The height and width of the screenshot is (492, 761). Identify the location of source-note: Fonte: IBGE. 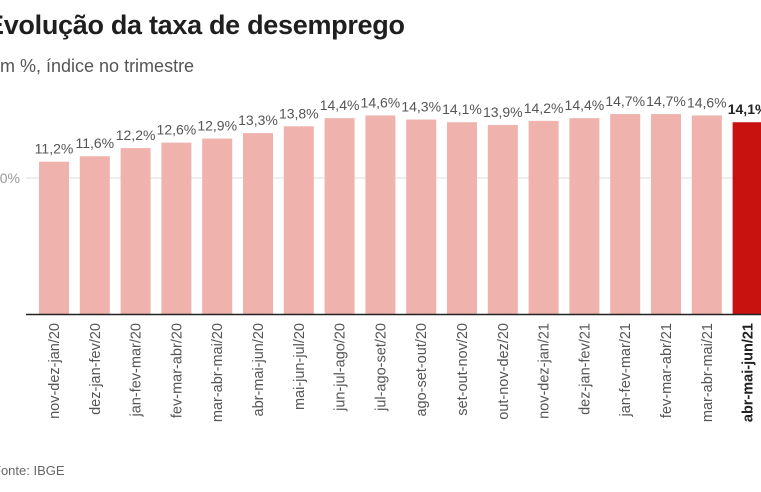
(32, 470).